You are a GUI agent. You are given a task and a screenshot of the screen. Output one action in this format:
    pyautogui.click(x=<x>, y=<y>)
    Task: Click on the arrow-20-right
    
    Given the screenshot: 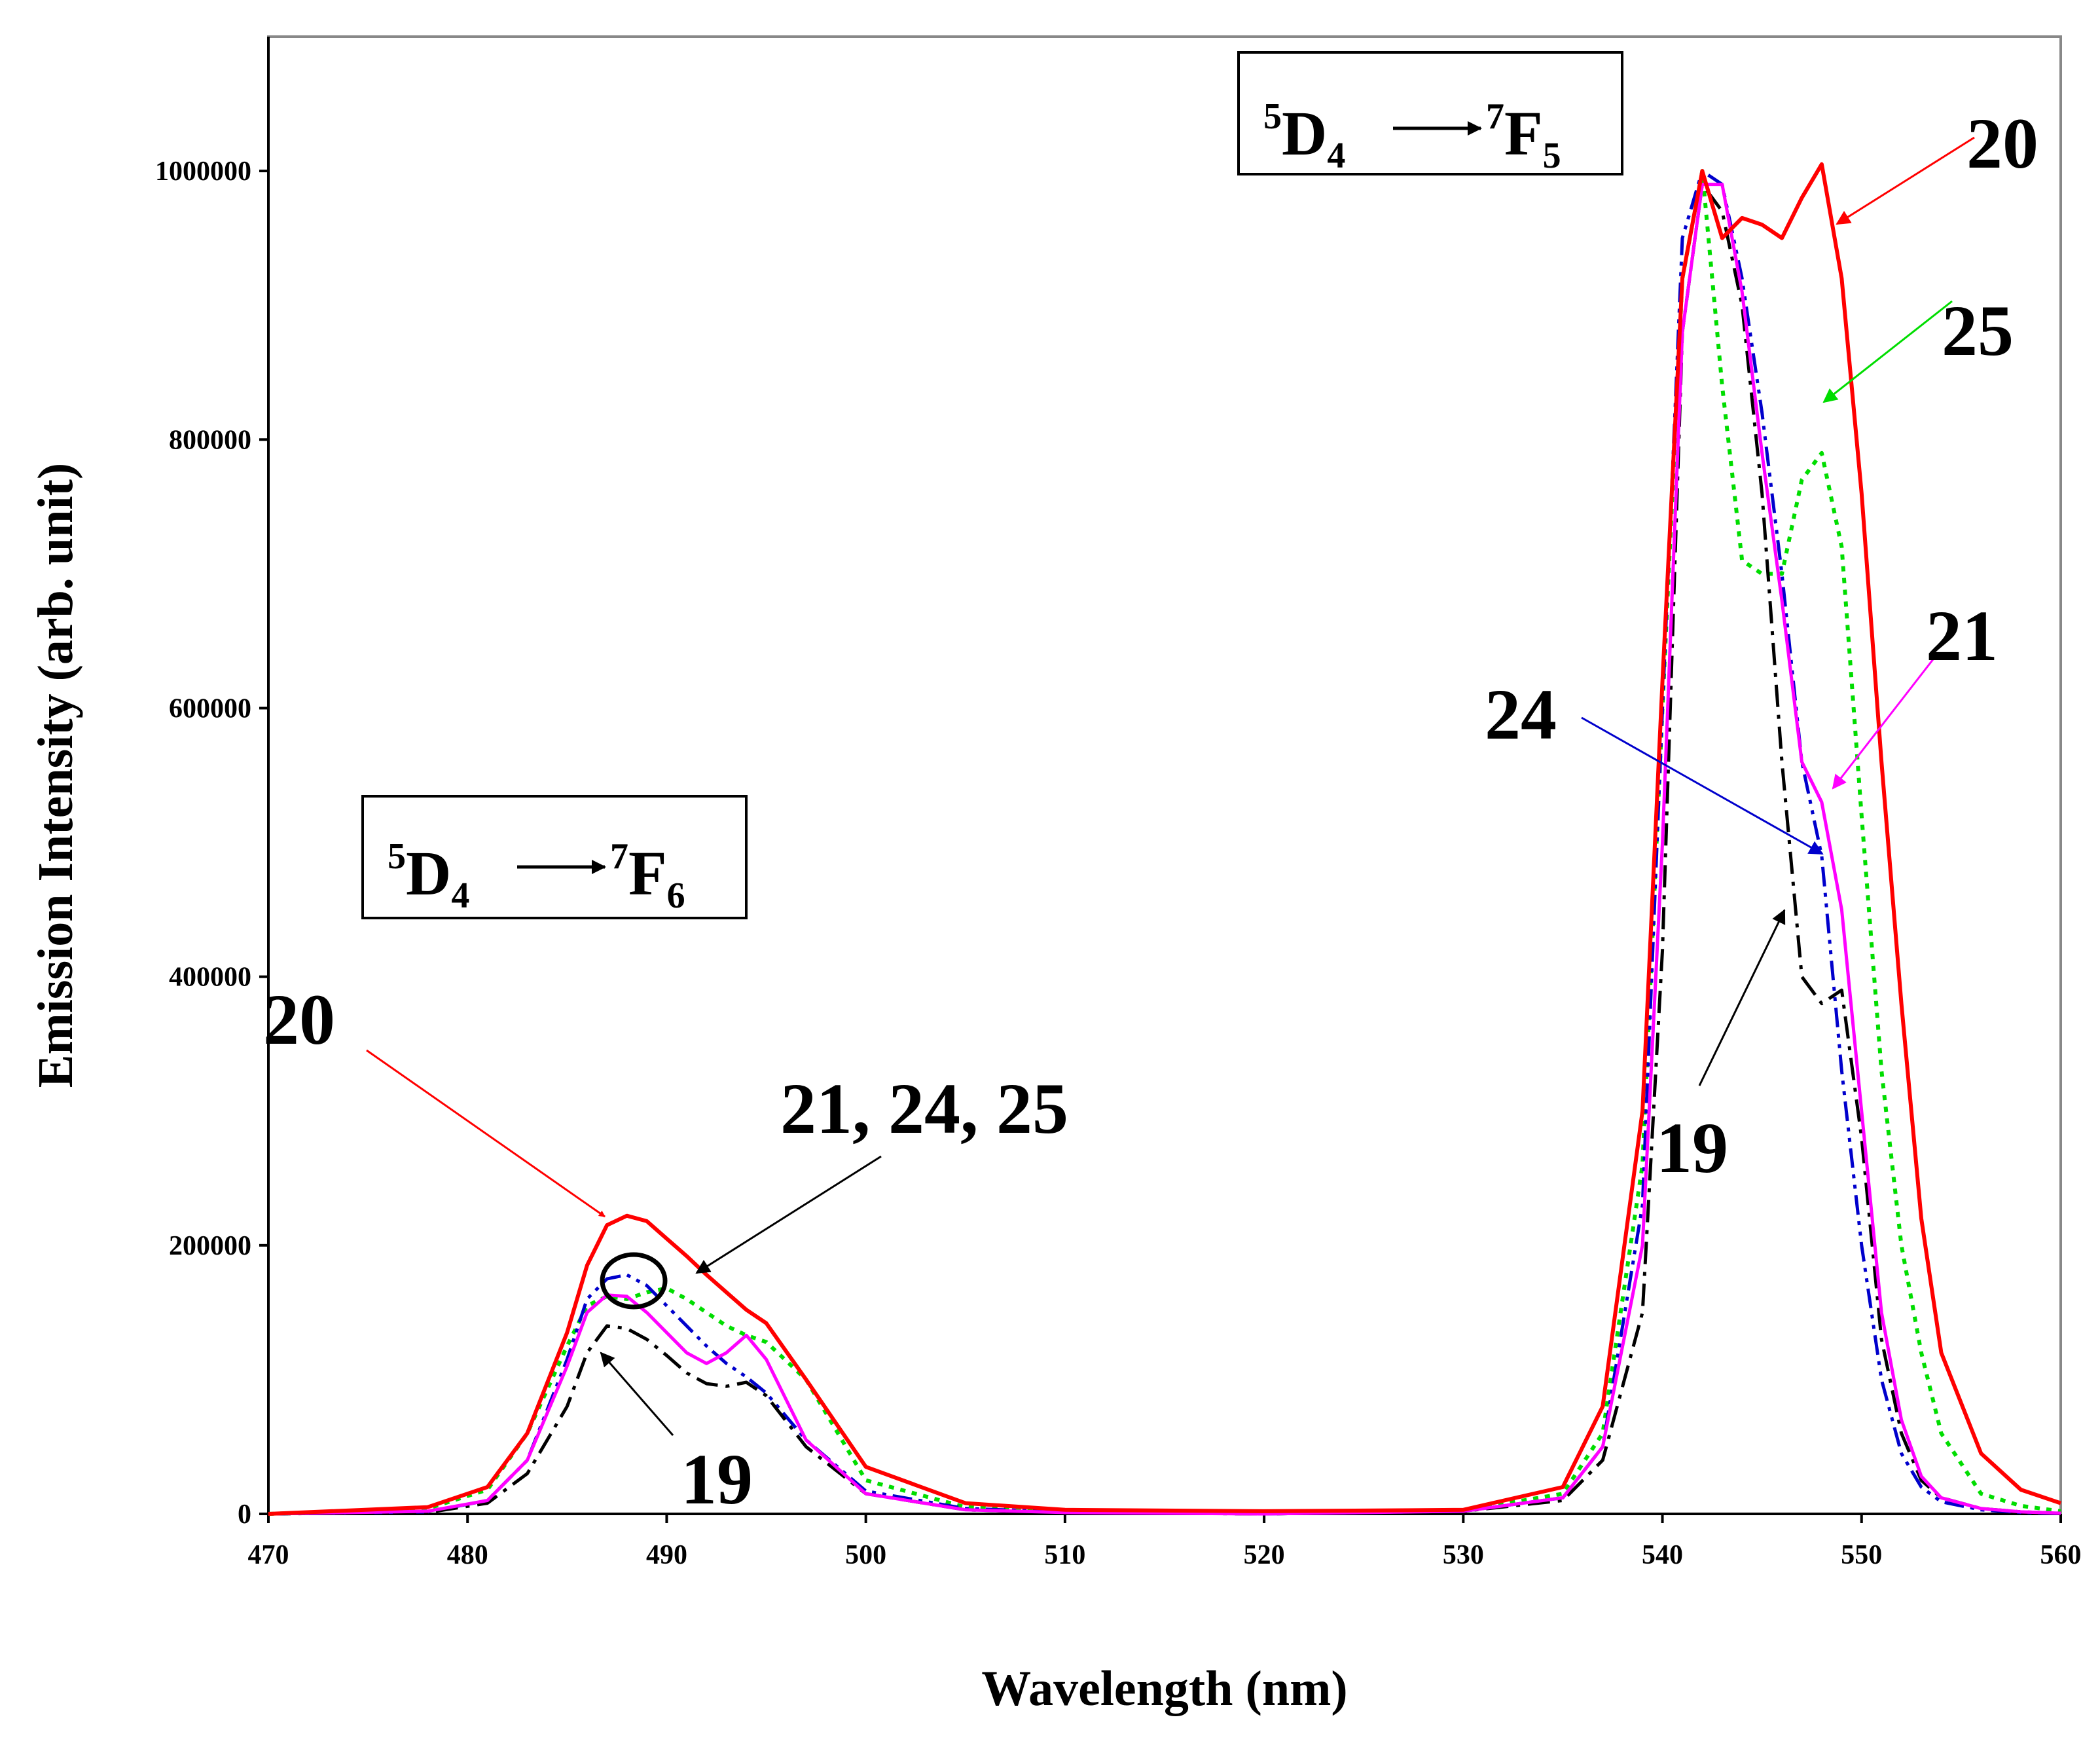 What is the action you would take?
    pyautogui.click(x=1906, y=181)
    